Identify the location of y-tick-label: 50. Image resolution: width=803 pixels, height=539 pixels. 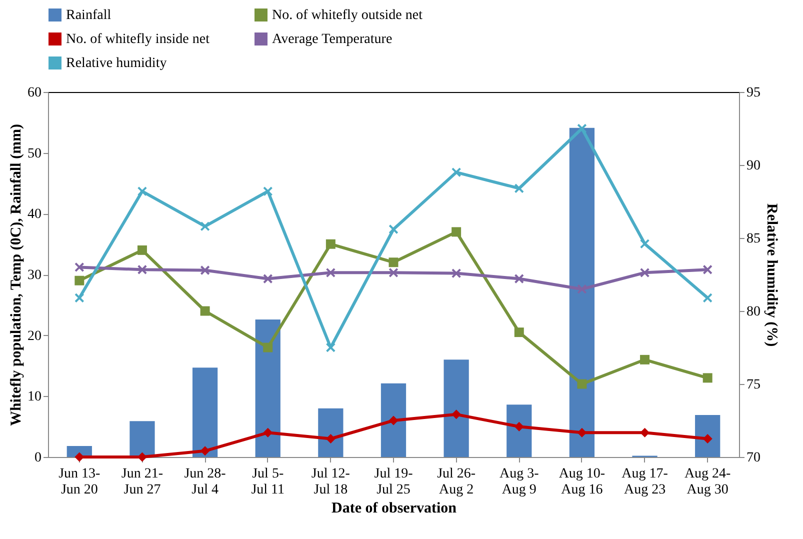
(35, 154).